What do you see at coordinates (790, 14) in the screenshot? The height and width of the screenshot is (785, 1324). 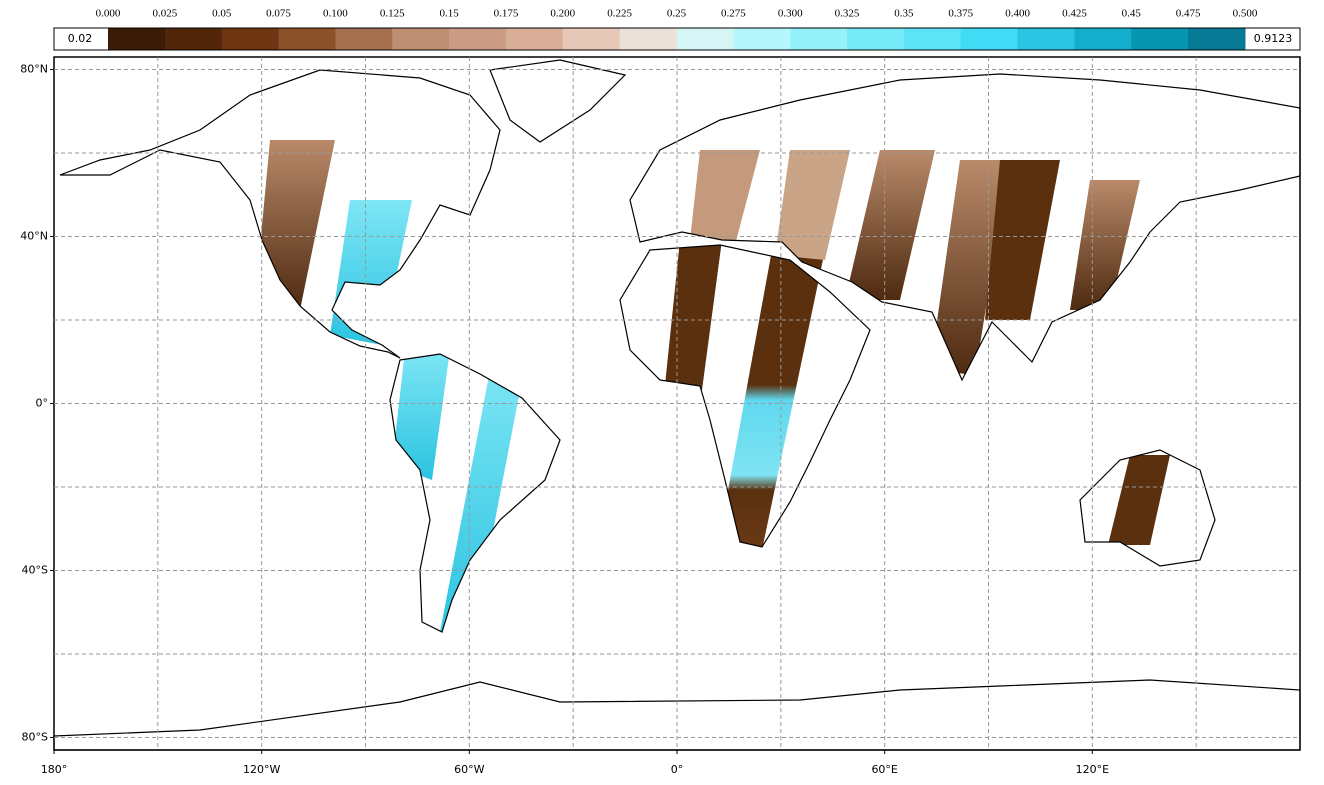 I see `colorbar-label: 0.300` at bounding box center [790, 14].